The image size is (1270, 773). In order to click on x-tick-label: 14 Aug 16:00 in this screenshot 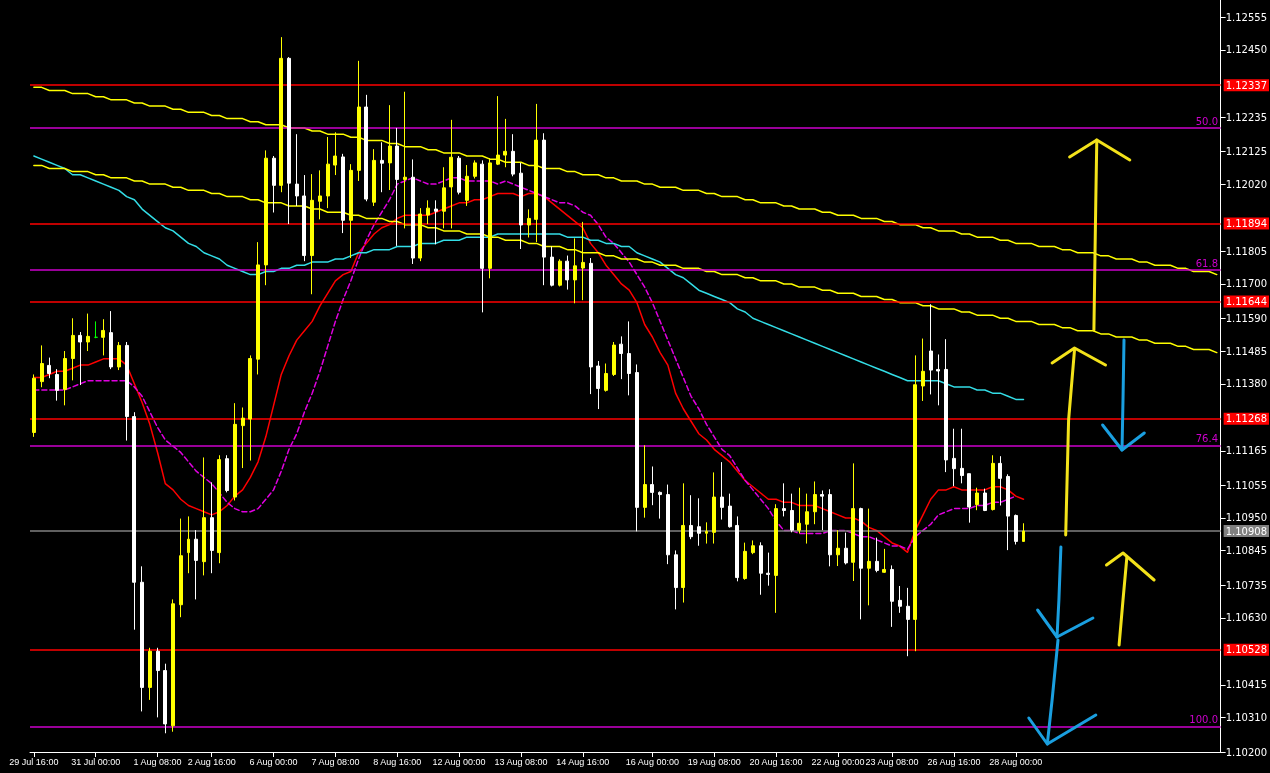, I will do `click(583, 761)`.